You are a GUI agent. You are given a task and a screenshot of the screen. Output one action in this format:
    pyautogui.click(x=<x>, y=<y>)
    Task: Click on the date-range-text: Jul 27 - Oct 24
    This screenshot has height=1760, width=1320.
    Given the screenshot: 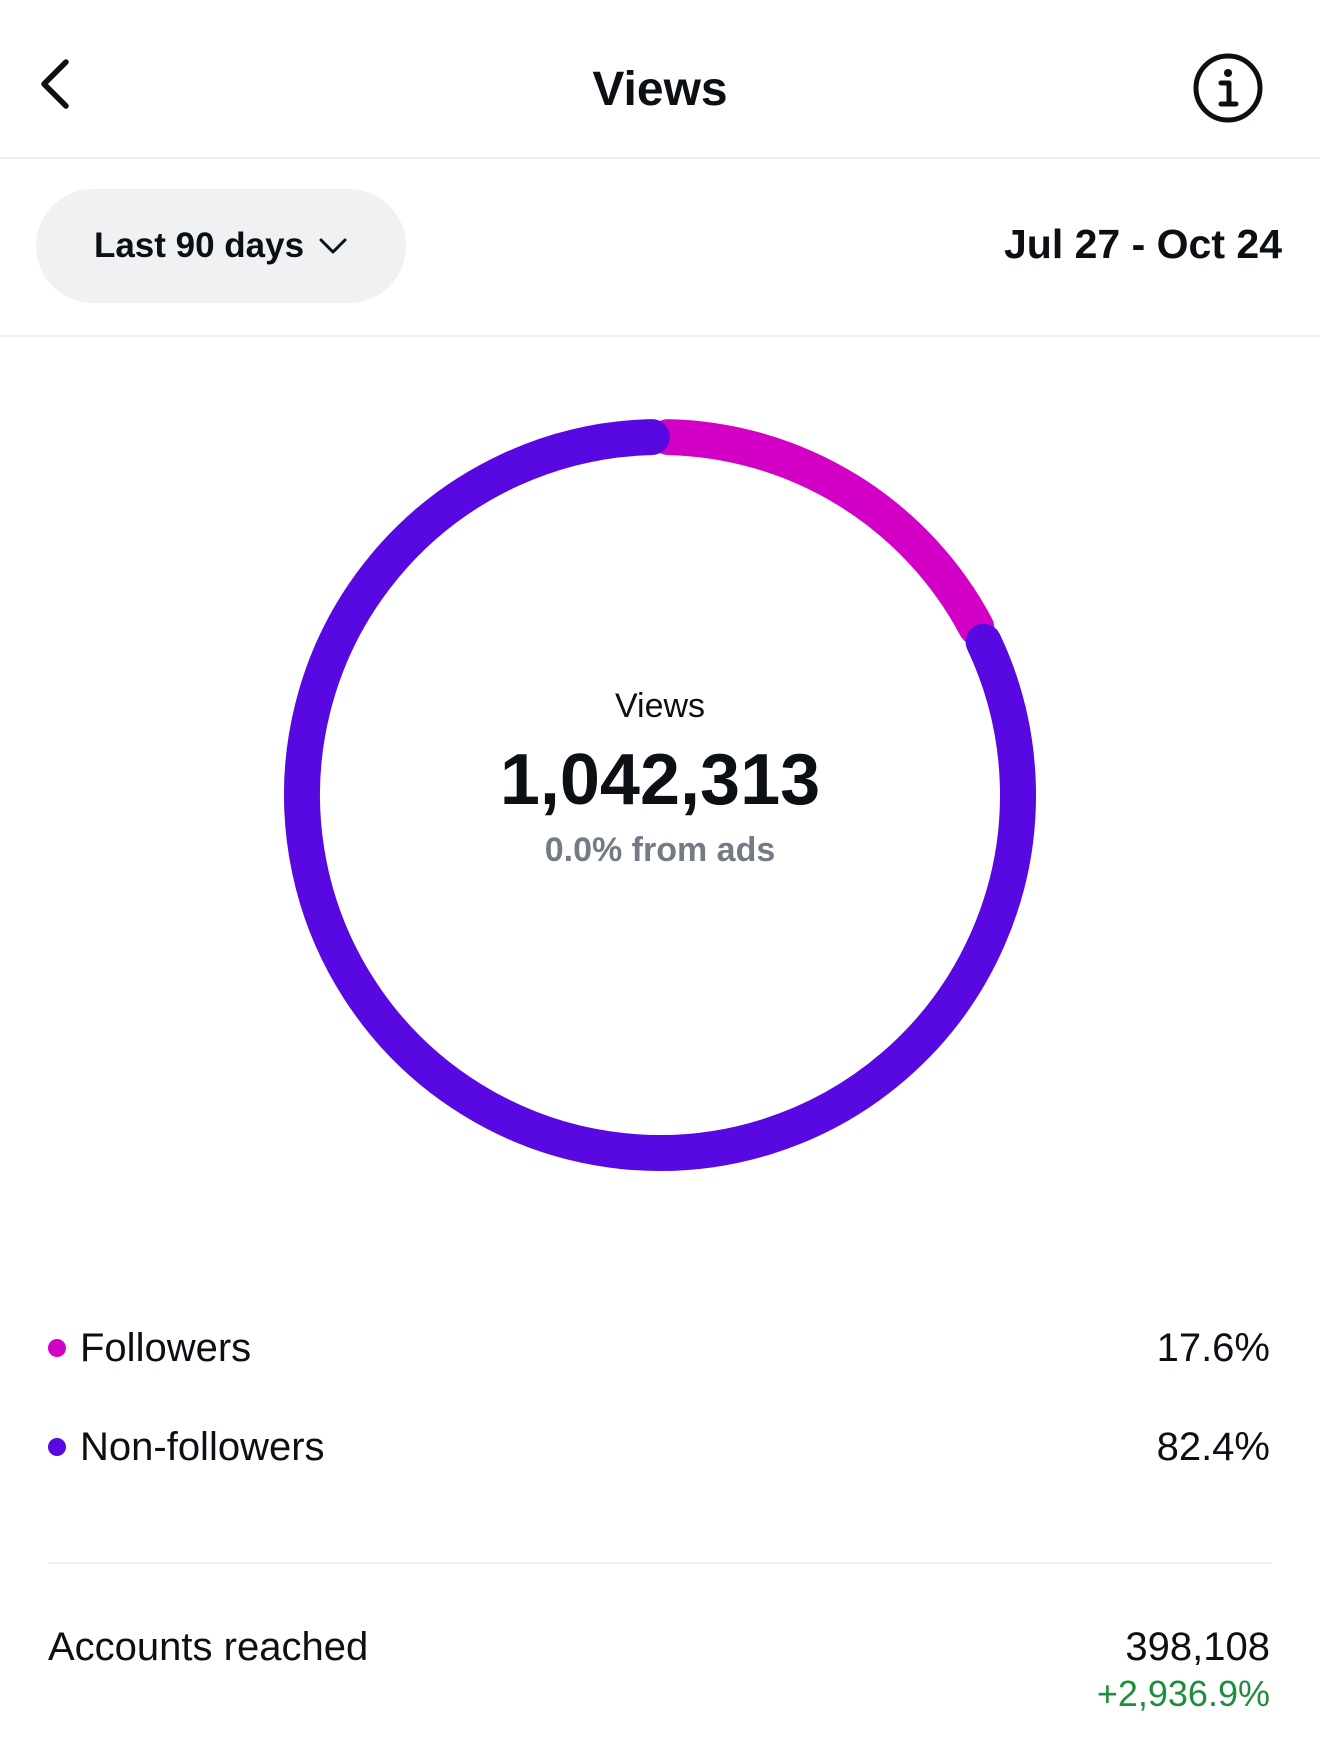 What is the action you would take?
    pyautogui.click(x=1142, y=244)
    